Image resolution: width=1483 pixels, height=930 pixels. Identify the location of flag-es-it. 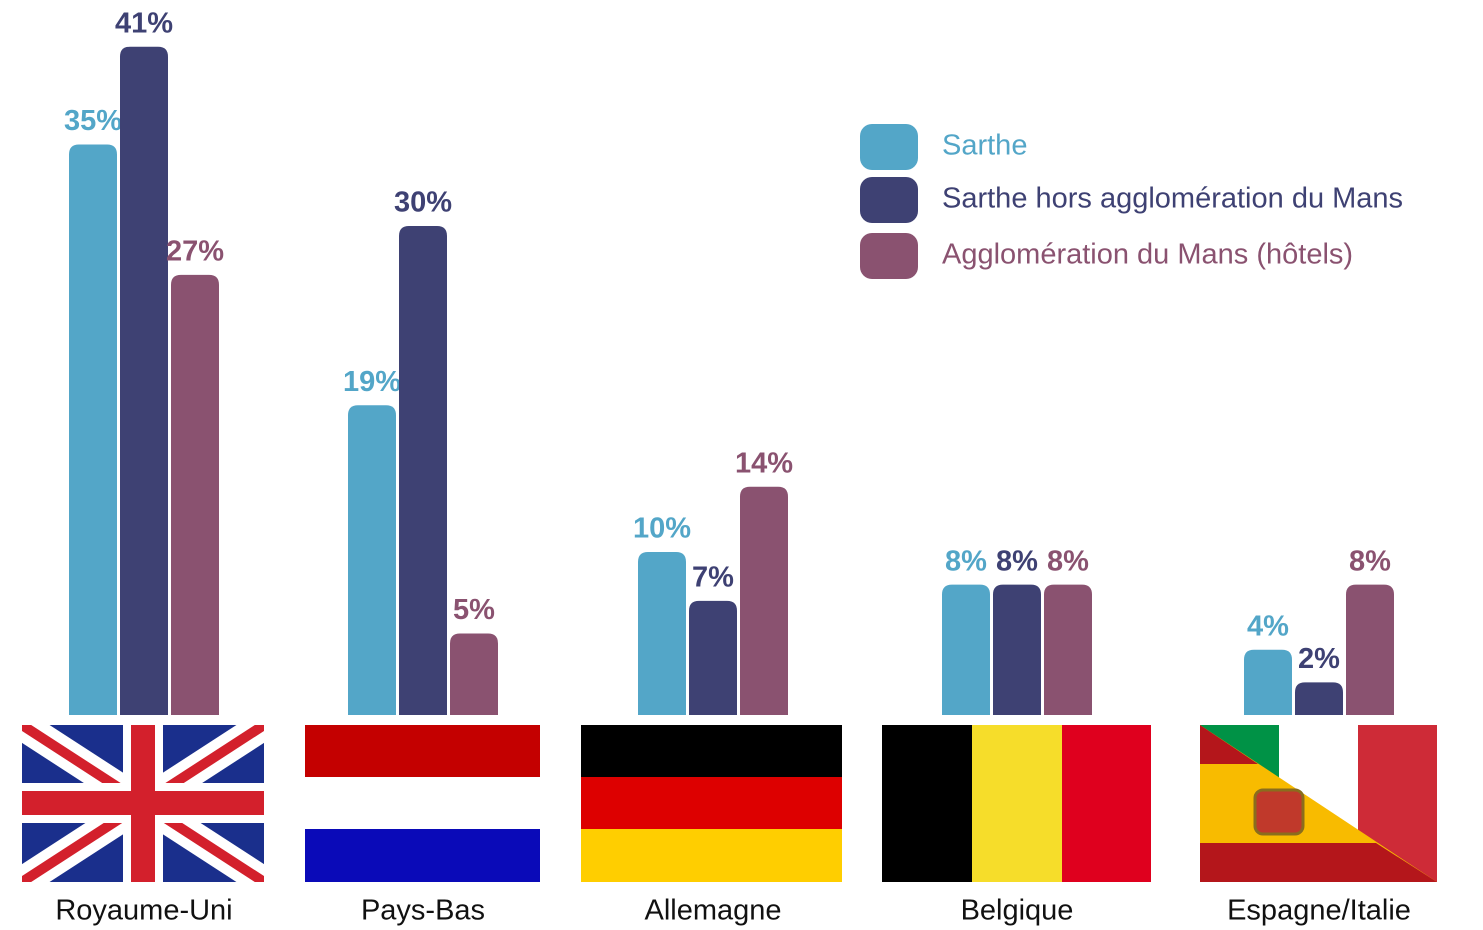
(1318, 803).